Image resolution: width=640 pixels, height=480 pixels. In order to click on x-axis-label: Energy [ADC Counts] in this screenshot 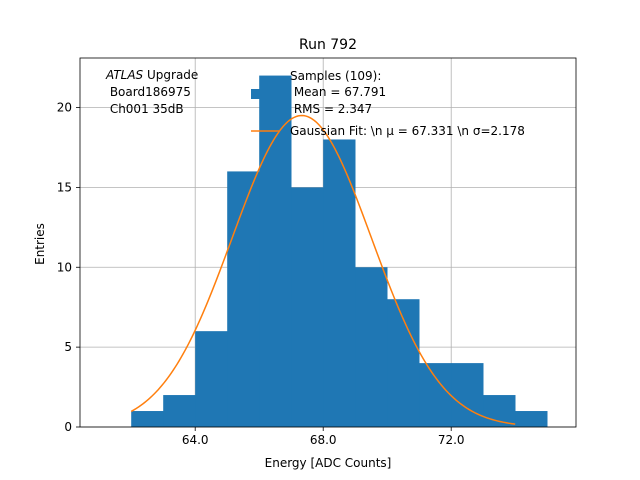, I will do `click(328, 463)`.